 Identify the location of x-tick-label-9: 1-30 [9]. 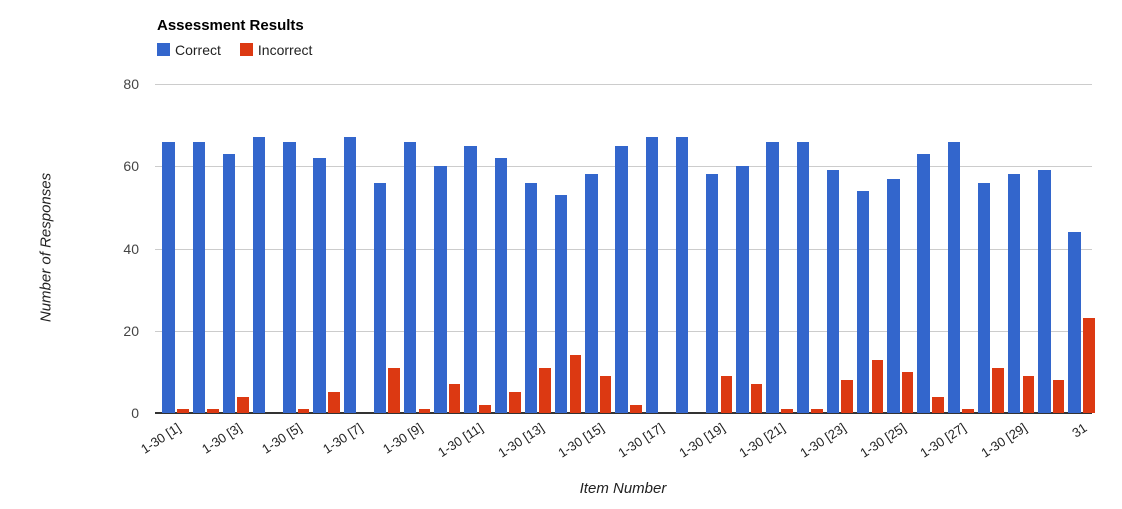
(403, 438).